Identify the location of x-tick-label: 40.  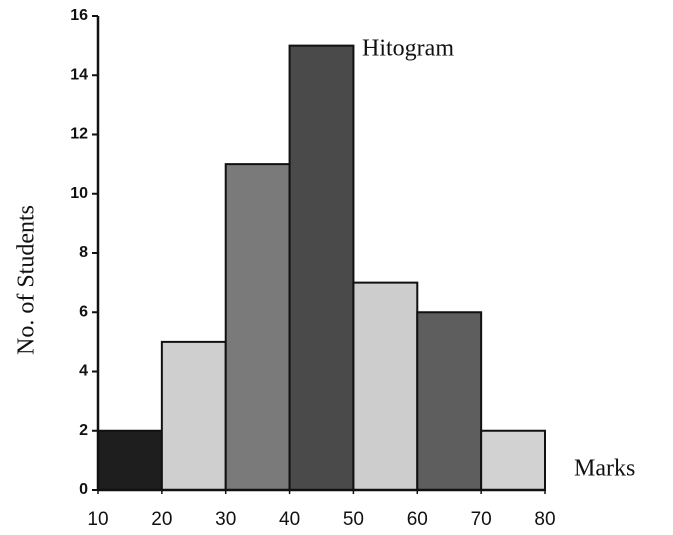
(289, 519).